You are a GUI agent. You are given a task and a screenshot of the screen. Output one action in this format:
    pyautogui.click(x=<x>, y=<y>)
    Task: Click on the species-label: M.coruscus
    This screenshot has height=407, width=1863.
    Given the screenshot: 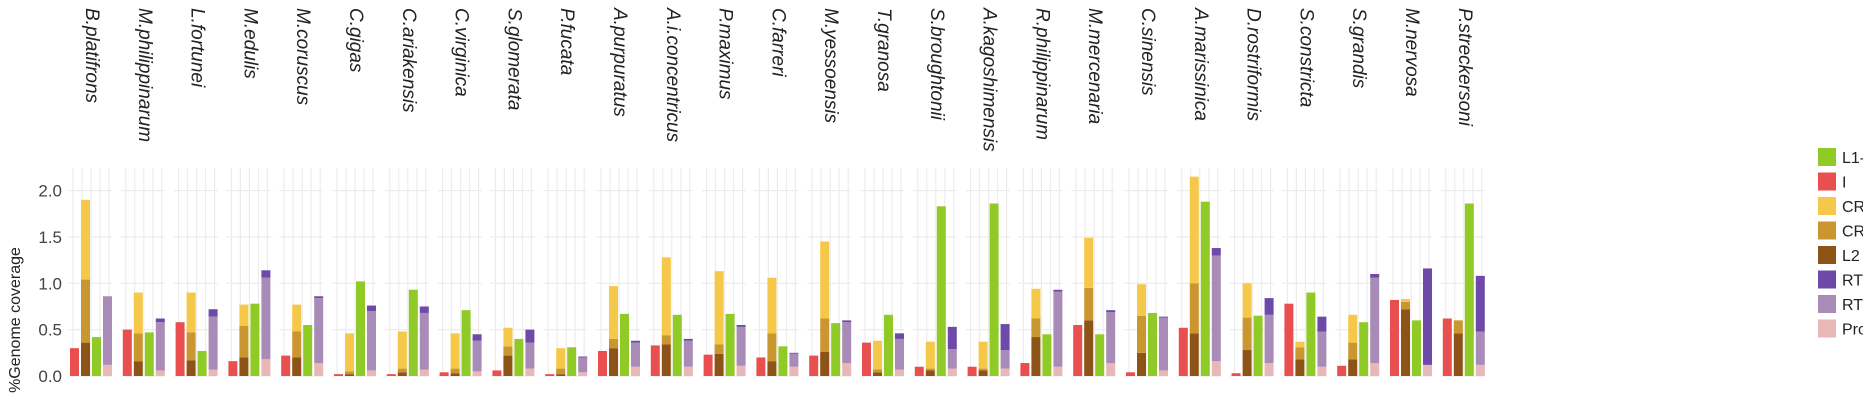 What is the action you would take?
    pyautogui.click(x=302, y=57)
    